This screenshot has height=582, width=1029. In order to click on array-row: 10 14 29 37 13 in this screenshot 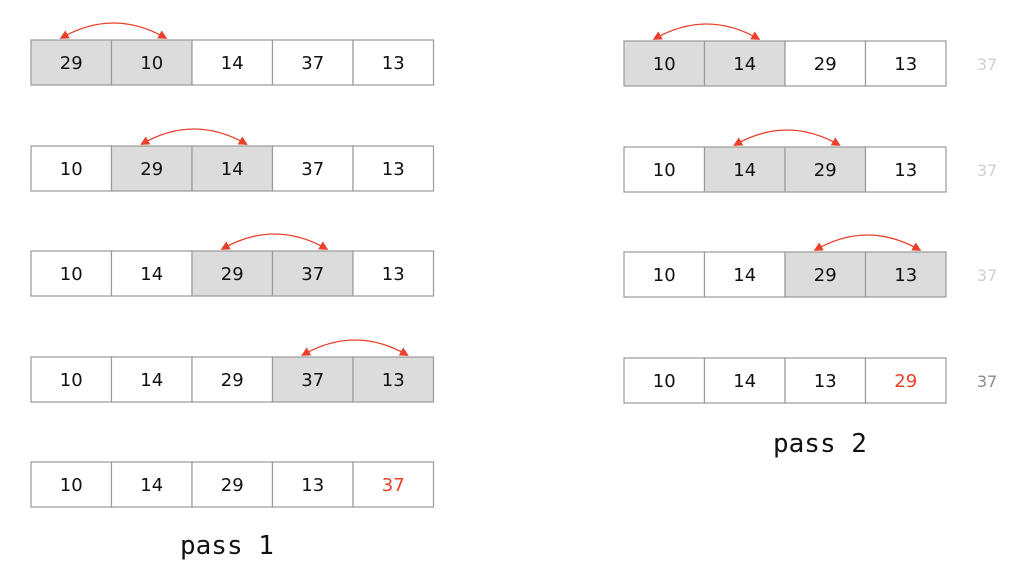, I will do `click(232, 371)`.